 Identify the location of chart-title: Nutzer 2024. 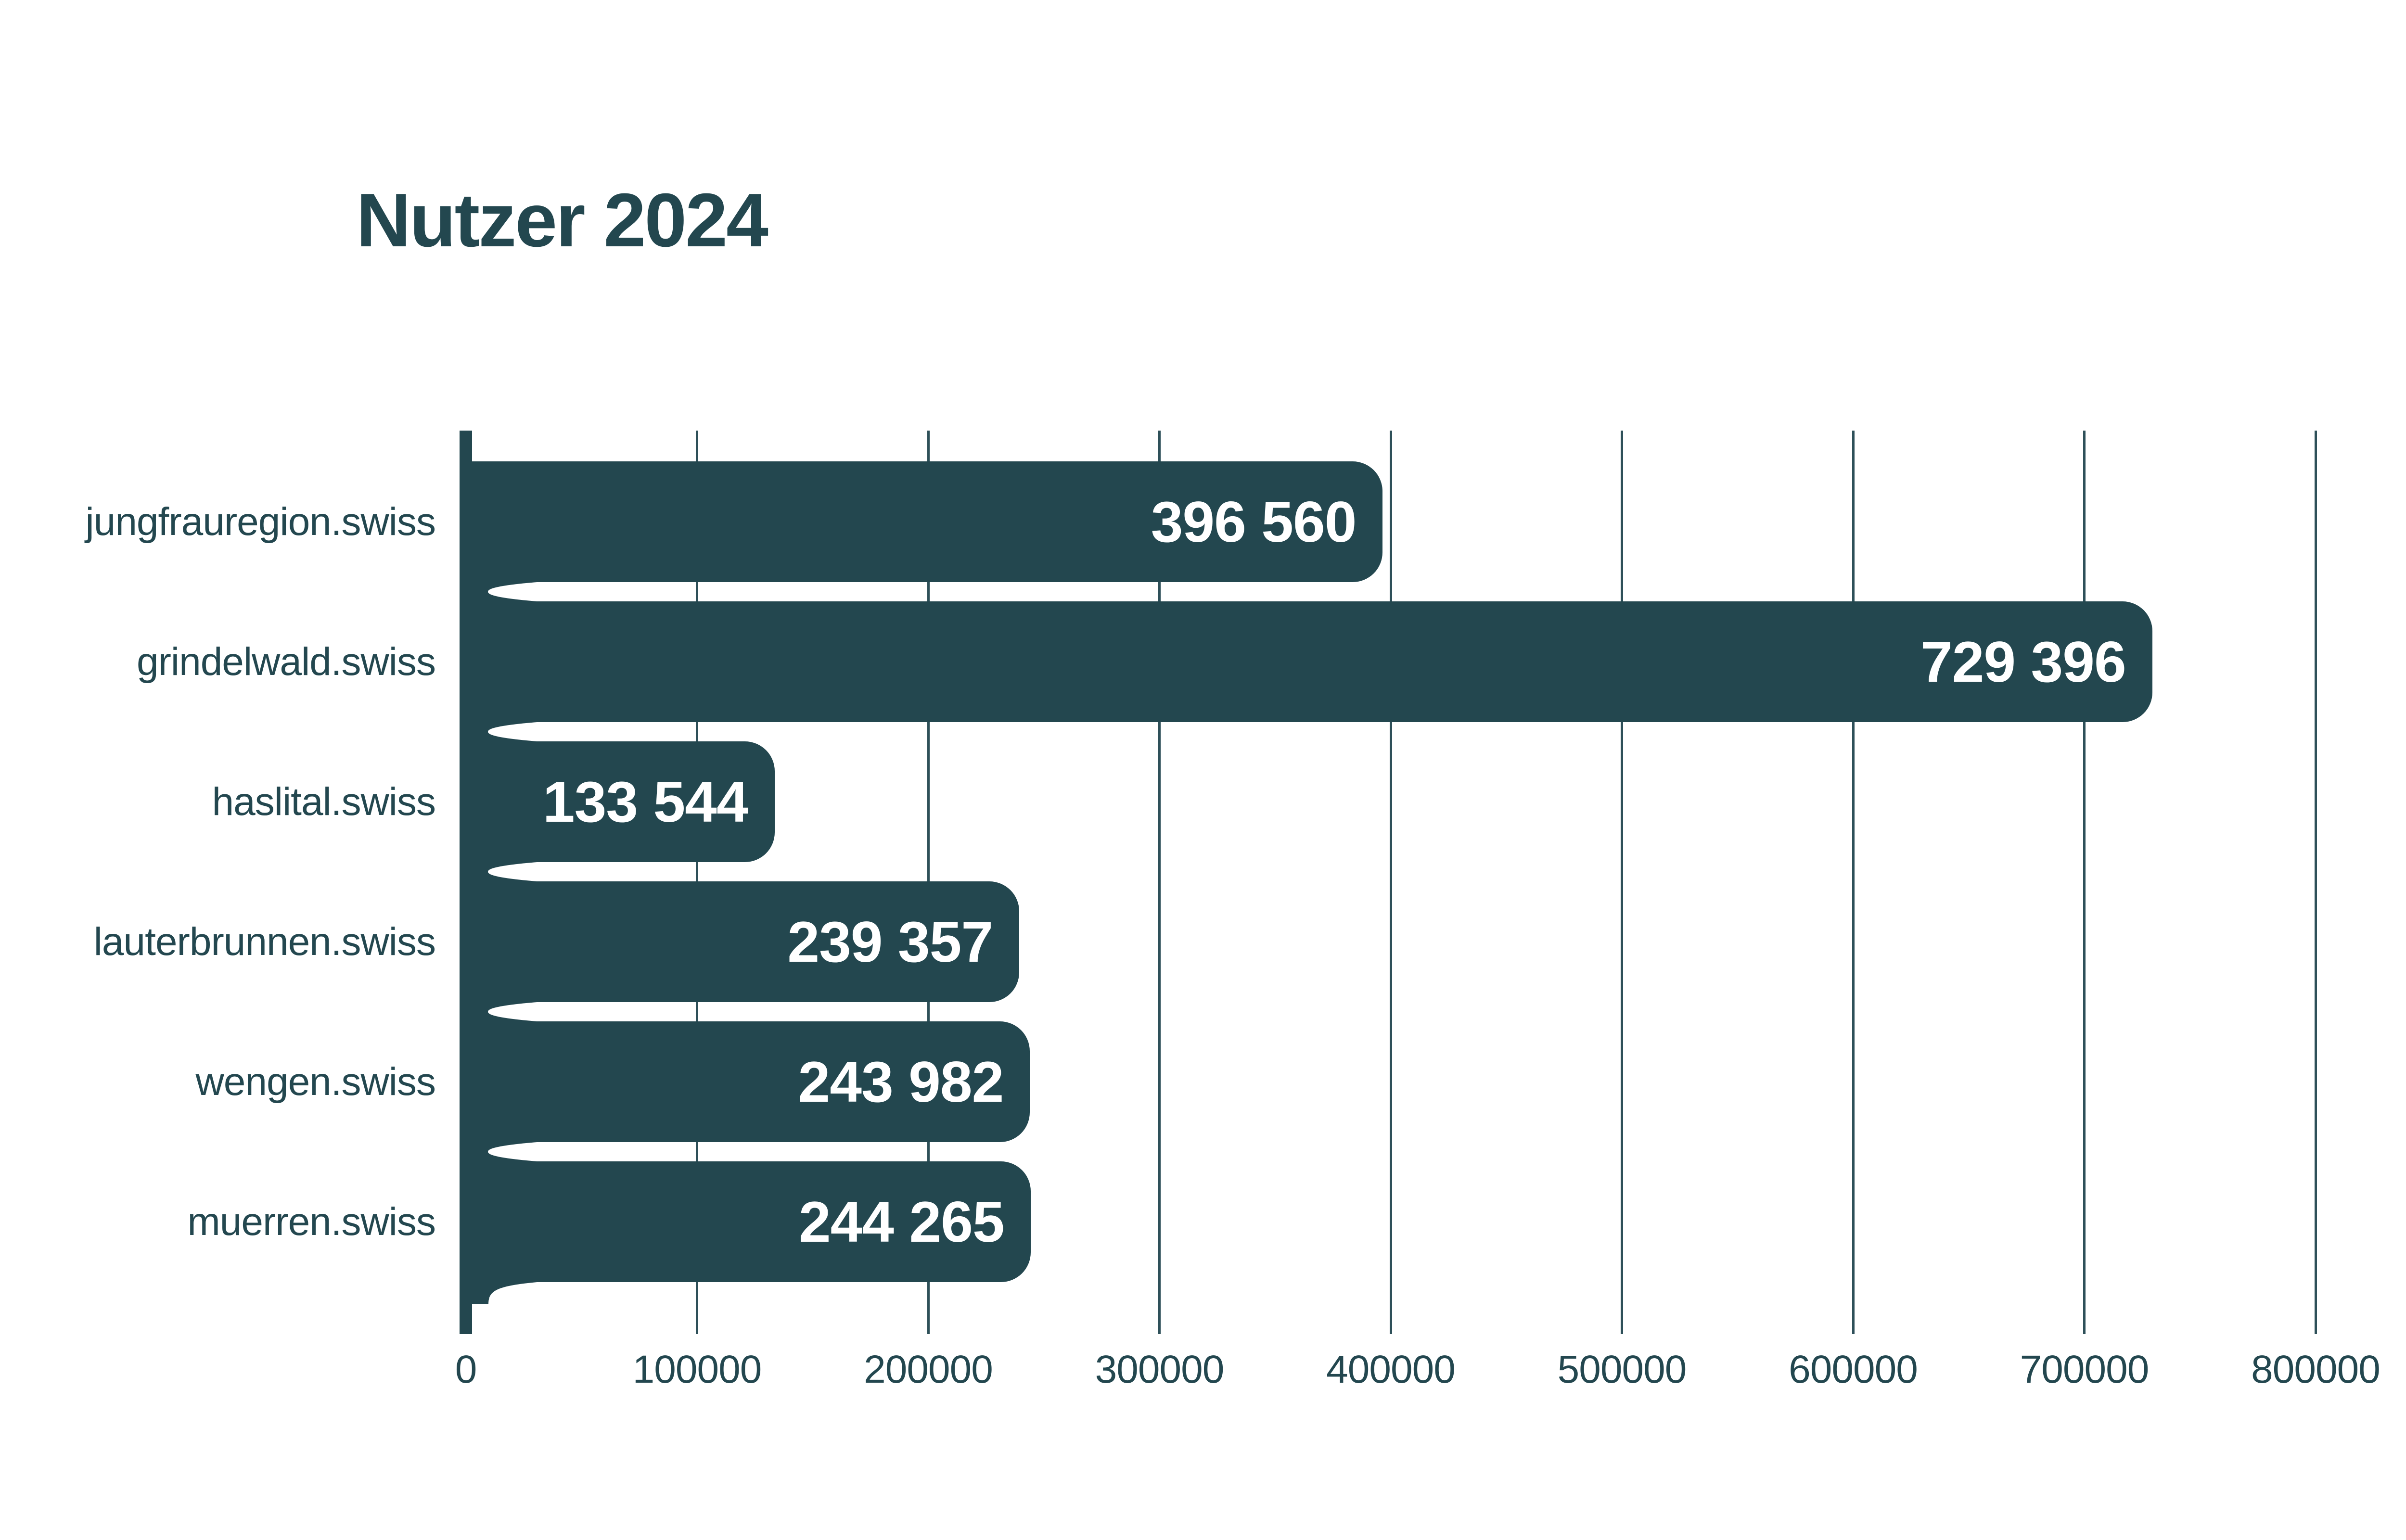
(562, 221).